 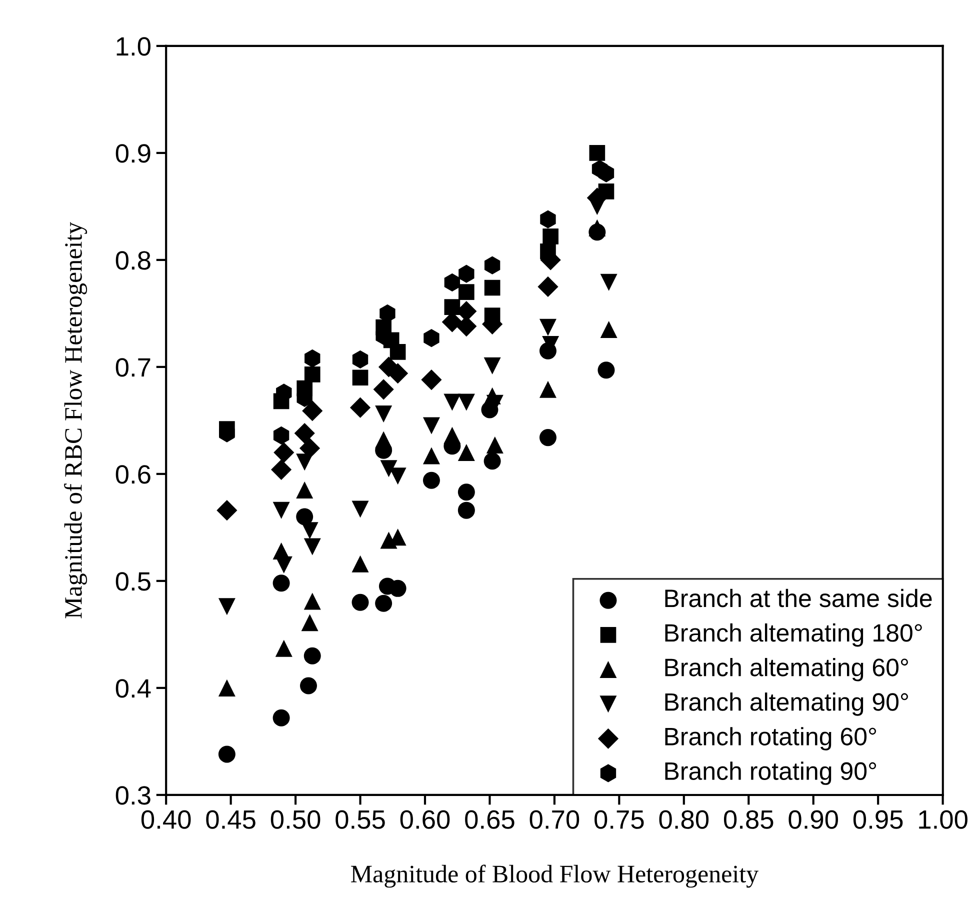 What do you see at coordinates (133, 581) in the screenshot?
I see `y-tick-label: 0.5` at bounding box center [133, 581].